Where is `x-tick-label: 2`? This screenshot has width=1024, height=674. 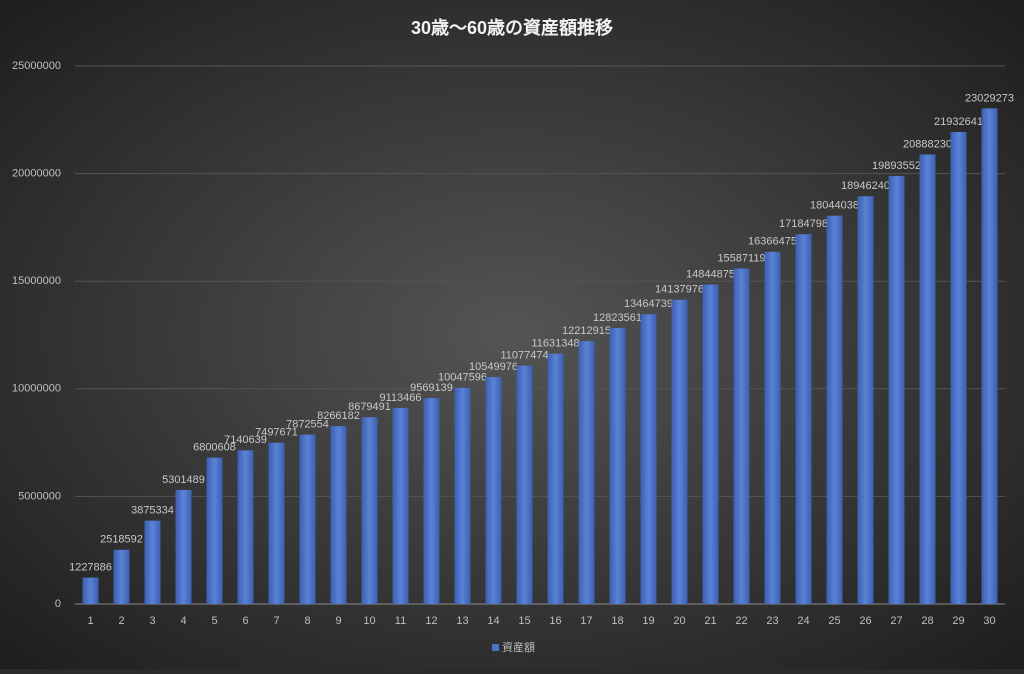 x-tick-label: 2 is located at coordinates (121, 621).